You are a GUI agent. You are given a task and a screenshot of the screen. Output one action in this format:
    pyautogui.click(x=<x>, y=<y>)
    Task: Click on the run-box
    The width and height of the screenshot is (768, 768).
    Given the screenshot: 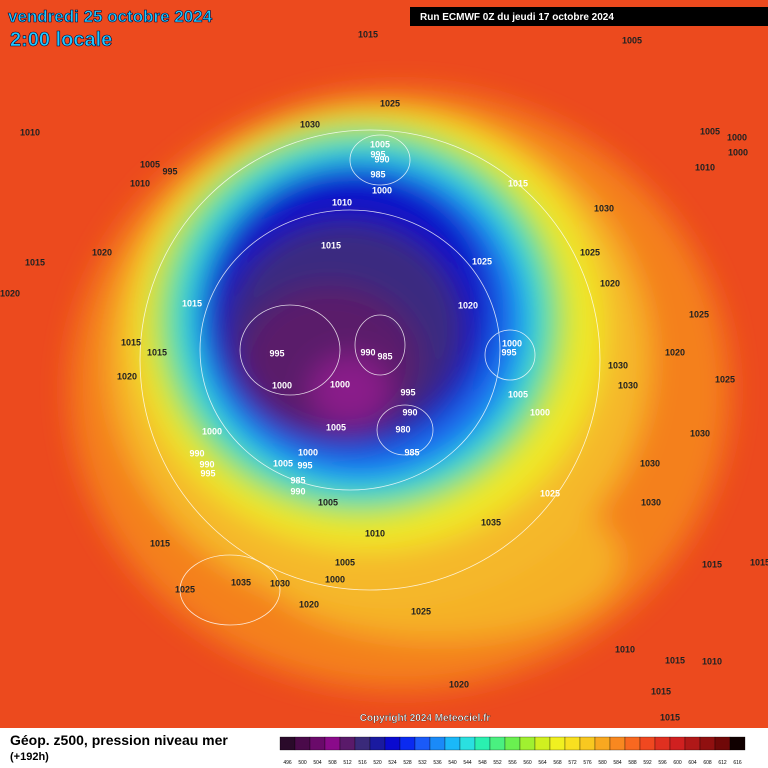 What is the action you would take?
    pyautogui.click(x=589, y=16)
    